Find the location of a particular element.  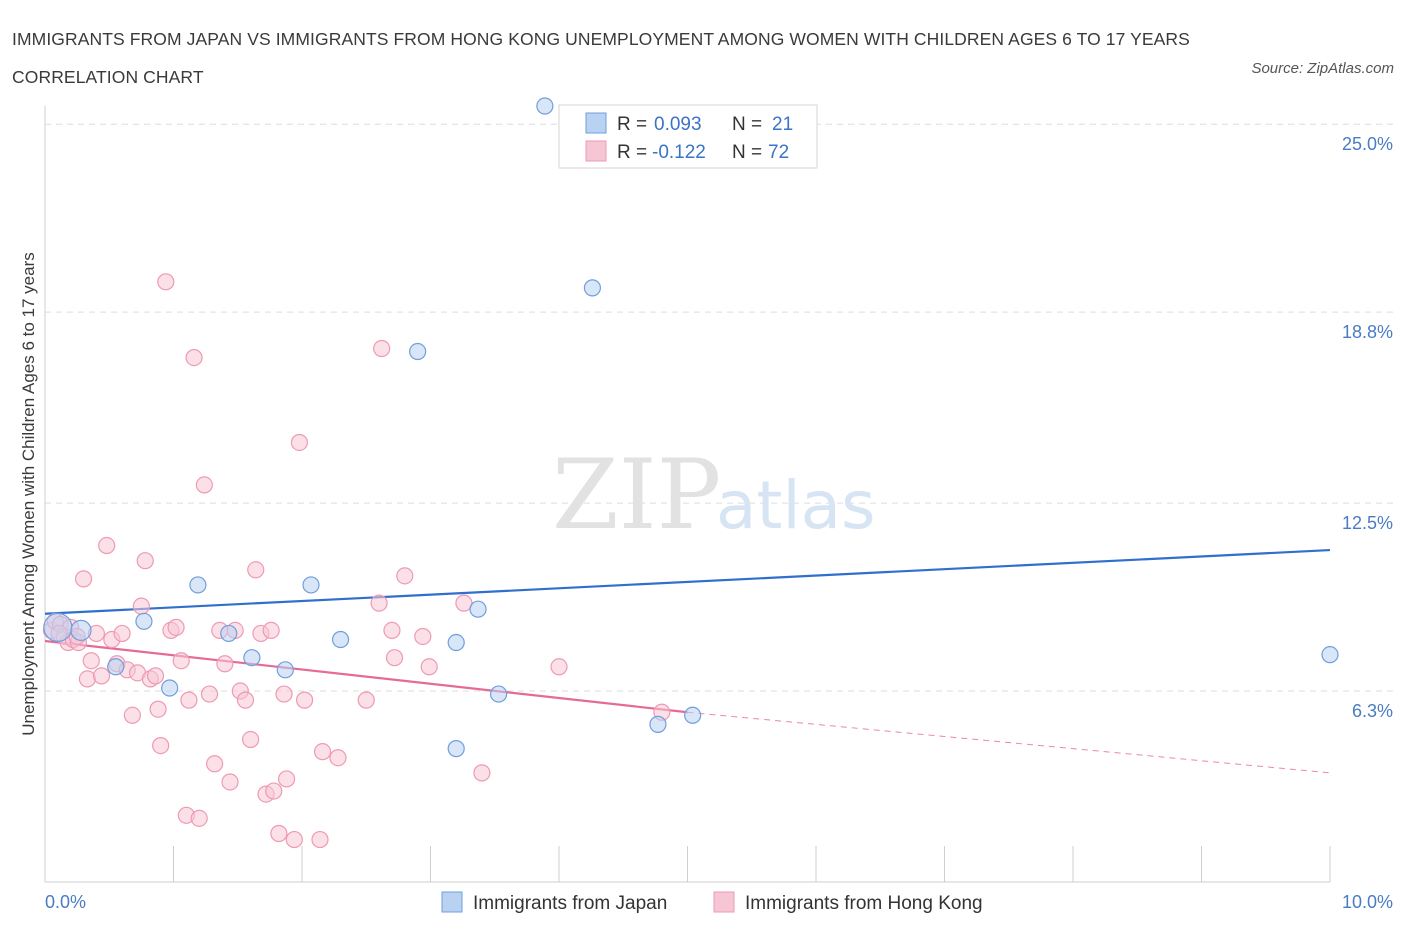

x-ticks is located at coordinates (752, 864).